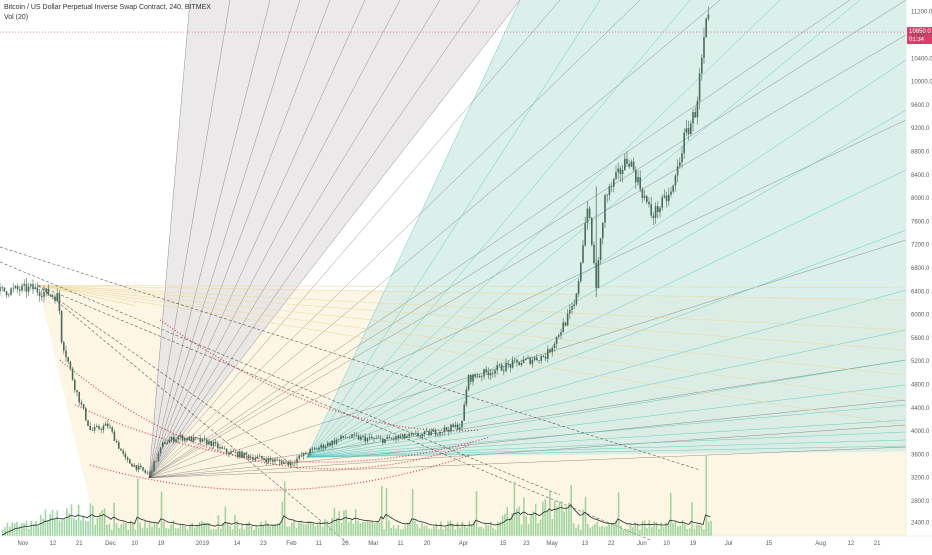 The image size is (932, 555). Describe the element at coordinates (920, 199) in the screenshot. I see `y-tick-label: 8000.0` at that location.